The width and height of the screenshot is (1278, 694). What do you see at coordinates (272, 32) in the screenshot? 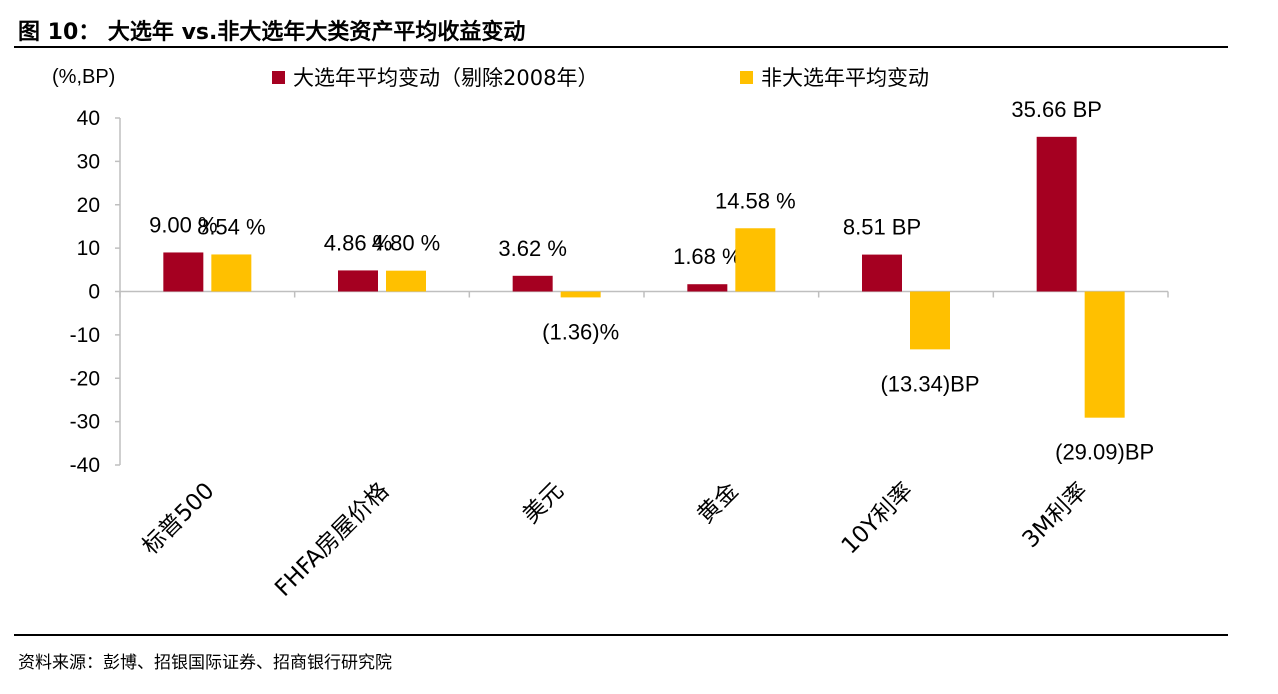
I see `figure-title: 图 10： 大选年 vs.非大选年大类资产平均收益变动` at bounding box center [272, 32].